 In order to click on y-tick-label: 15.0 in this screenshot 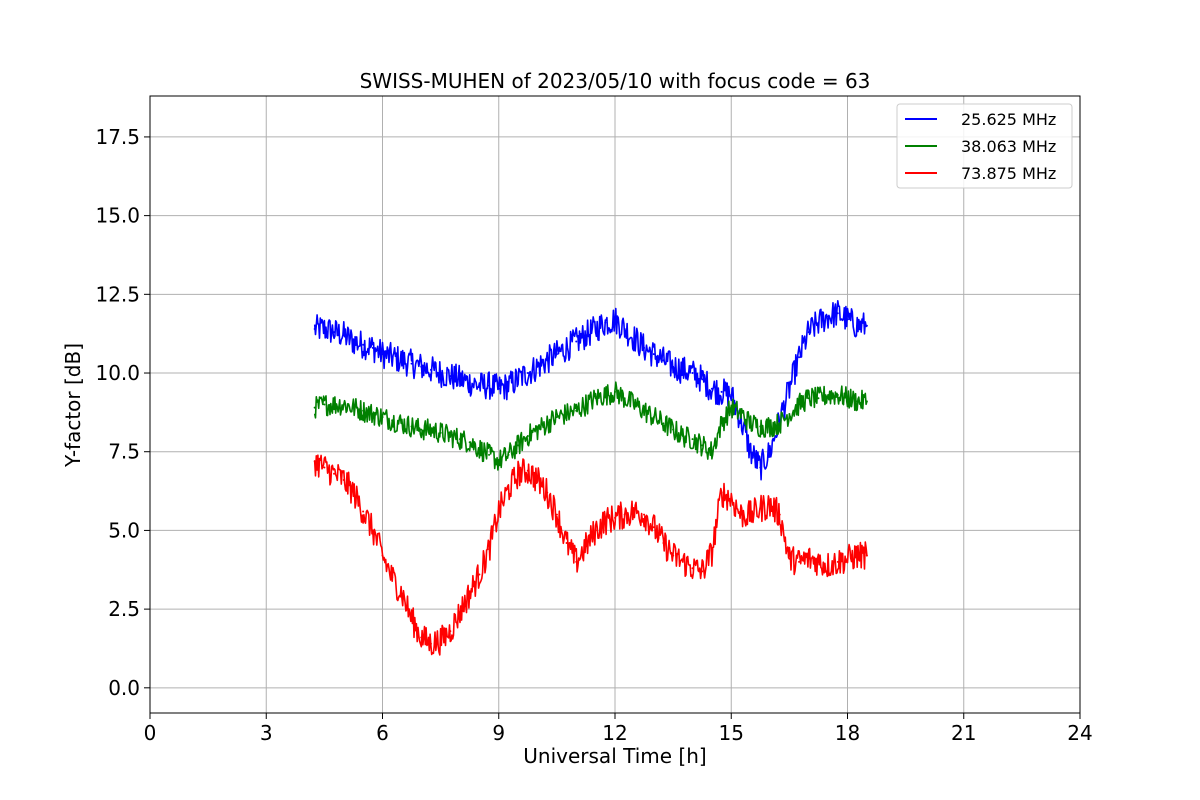, I will do `click(117, 216)`.